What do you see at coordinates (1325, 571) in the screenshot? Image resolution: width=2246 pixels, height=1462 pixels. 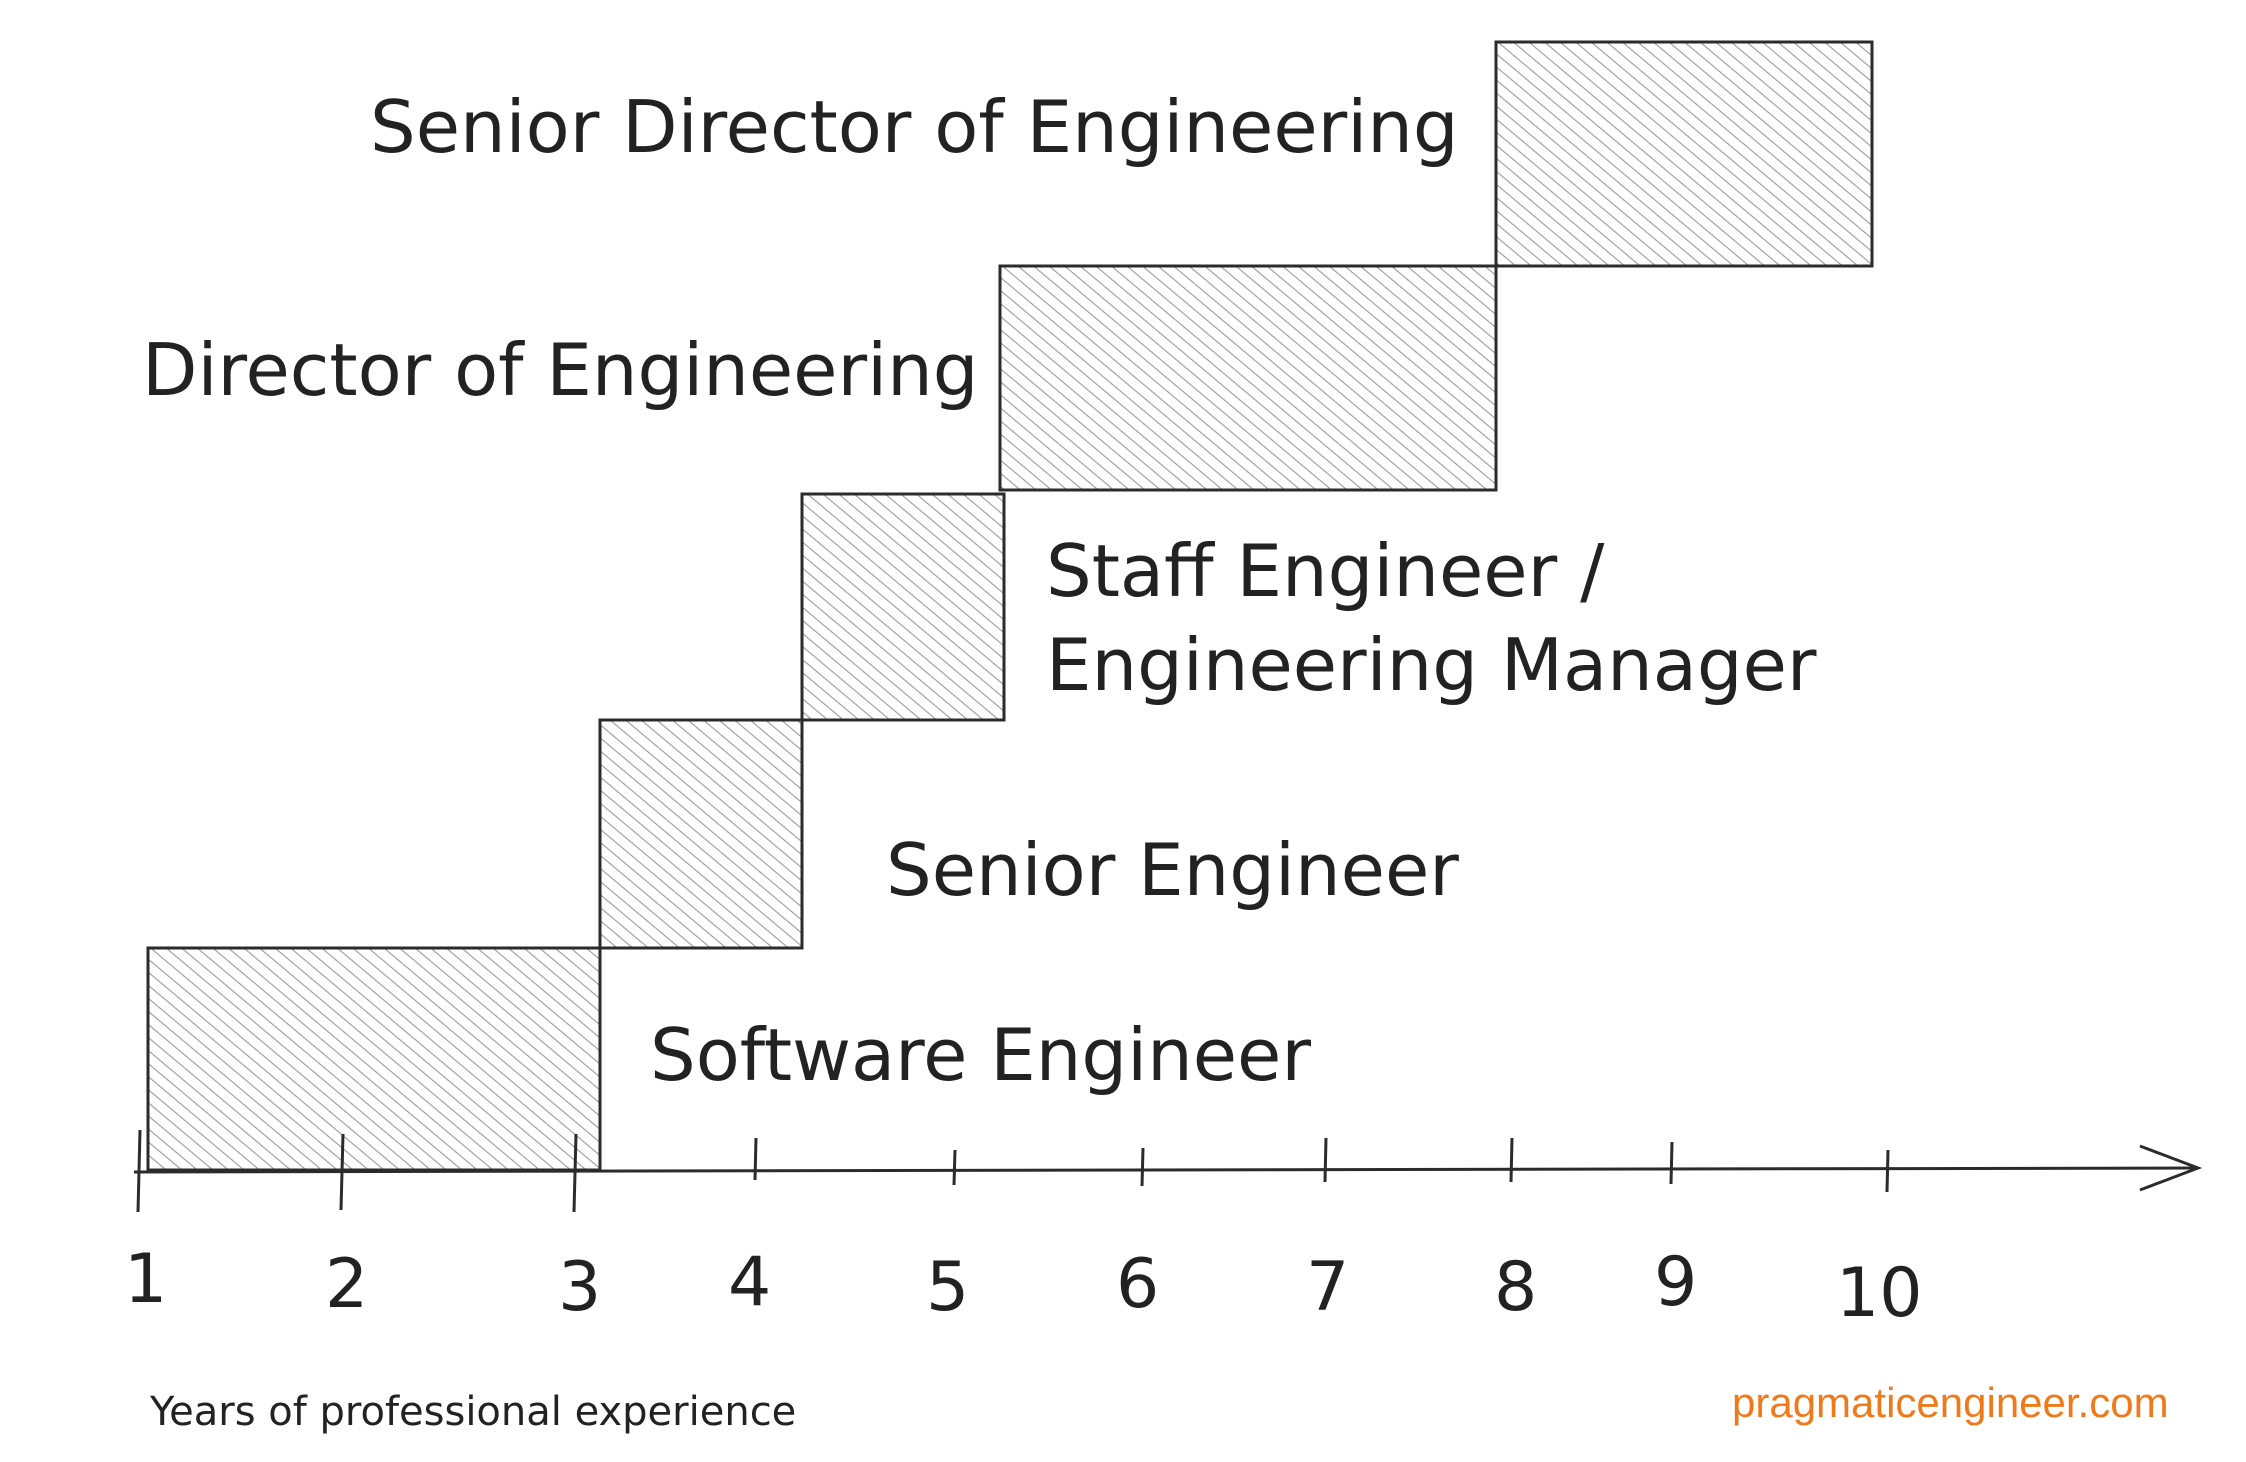 I see `role-label-staff-engineer-line1: Staff Engineer /` at bounding box center [1325, 571].